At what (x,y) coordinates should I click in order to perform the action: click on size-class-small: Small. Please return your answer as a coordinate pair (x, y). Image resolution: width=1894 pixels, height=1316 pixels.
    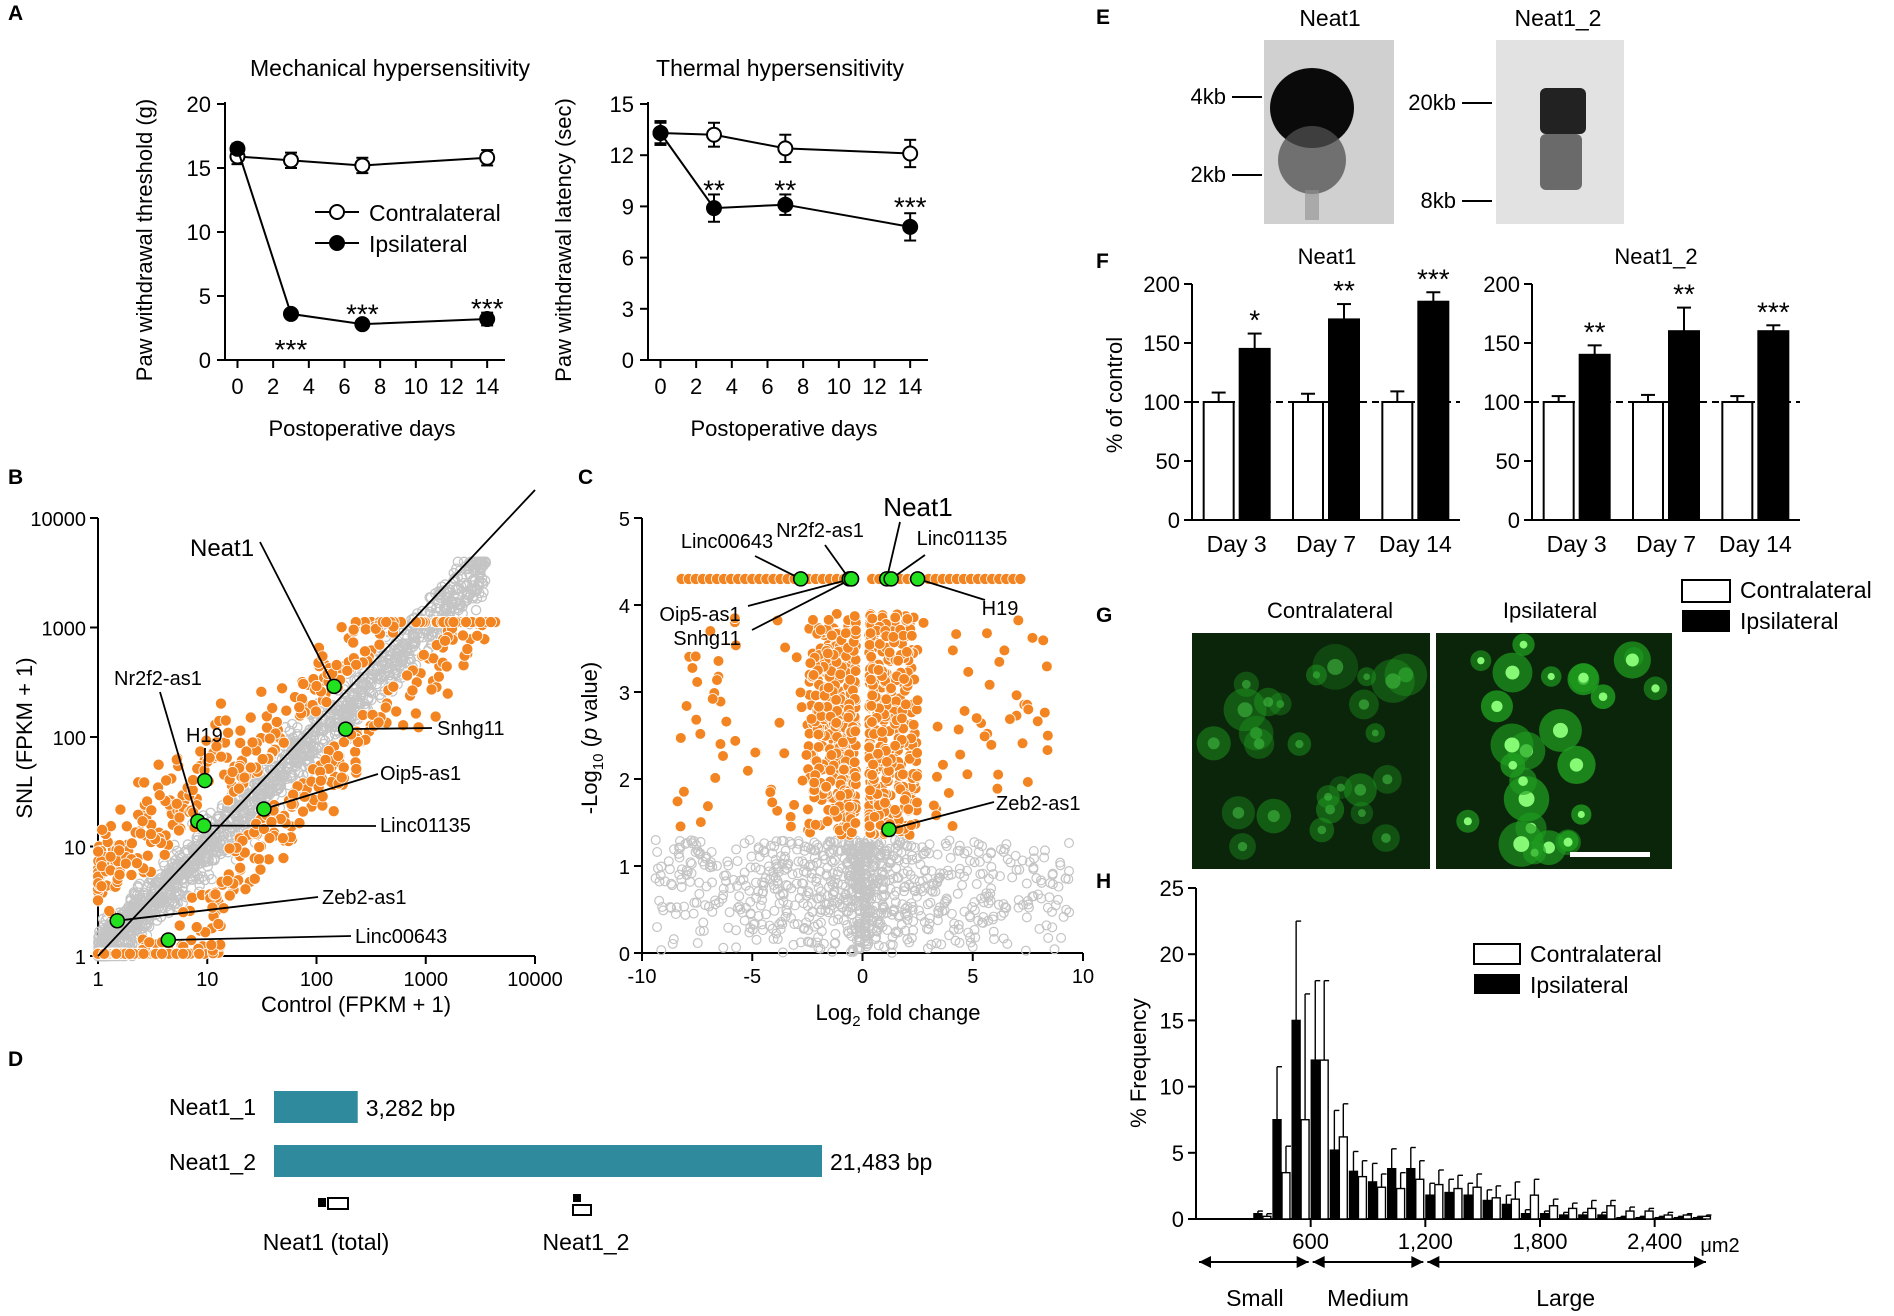
    Looking at the image, I should click on (1255, 1298).